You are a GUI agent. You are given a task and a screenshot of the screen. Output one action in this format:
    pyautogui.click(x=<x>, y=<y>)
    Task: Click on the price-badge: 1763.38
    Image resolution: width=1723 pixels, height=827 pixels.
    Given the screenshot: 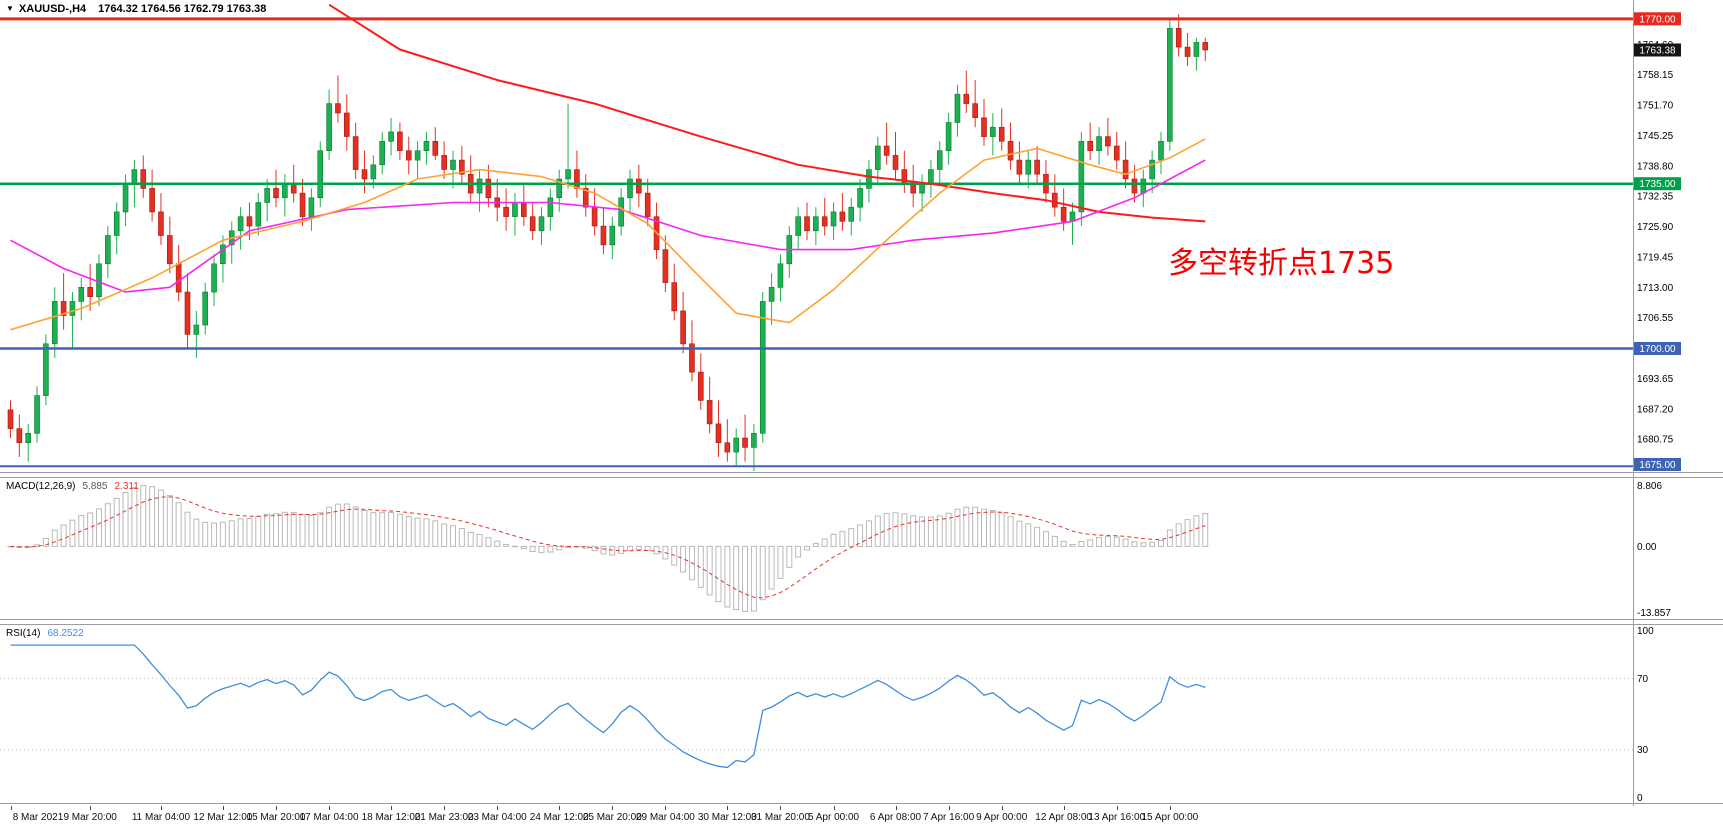 What is the action you would take?
    pyautogui.click(x=1657, y=50)
    